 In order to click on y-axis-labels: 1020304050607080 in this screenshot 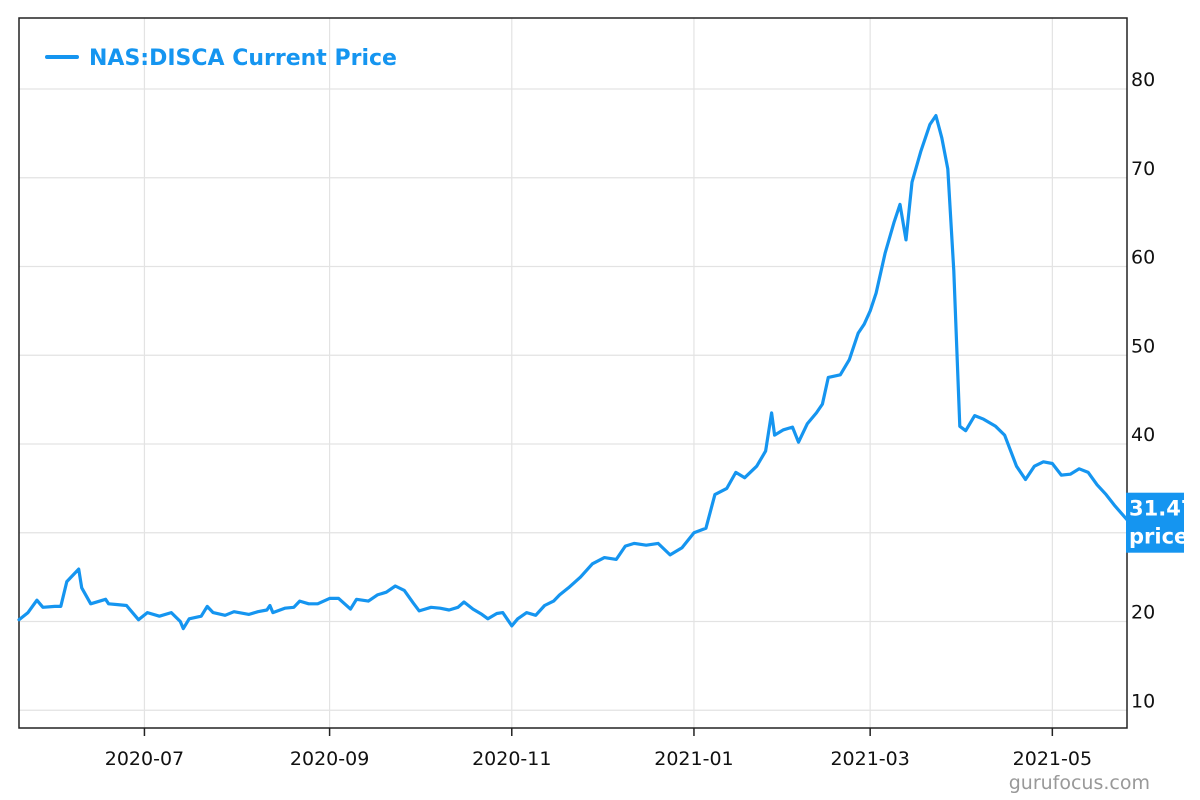, I will do `click(1143, 390)`.